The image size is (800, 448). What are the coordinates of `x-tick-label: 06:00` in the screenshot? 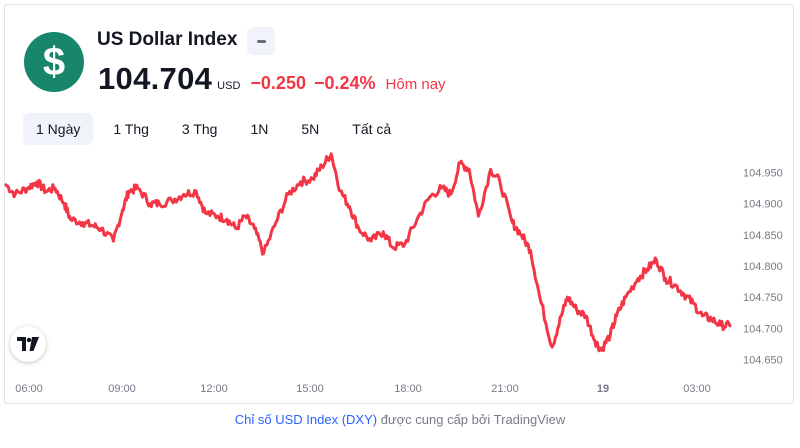 It's located at (29, 389).